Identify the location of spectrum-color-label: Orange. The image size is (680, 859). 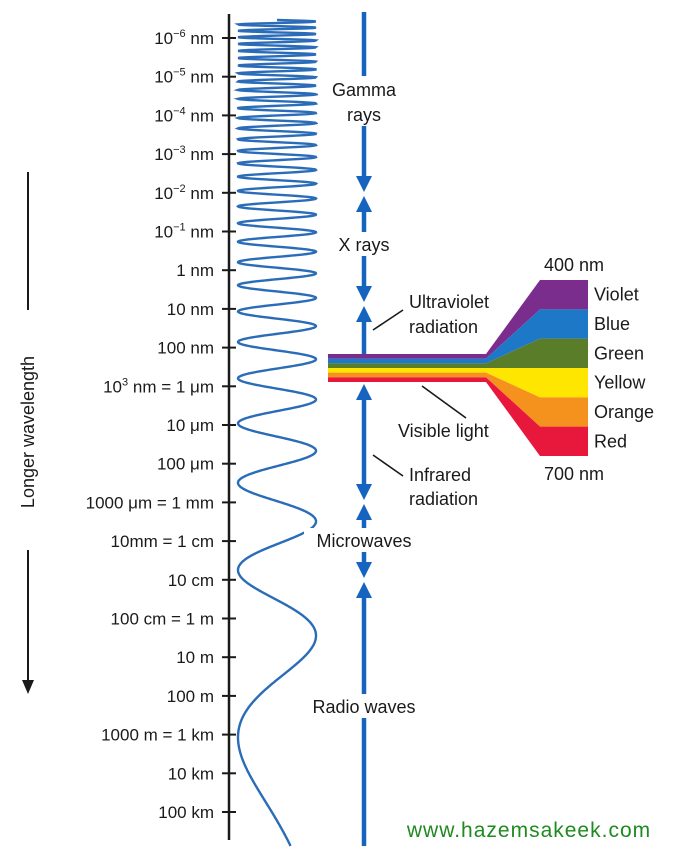
(624, 412).